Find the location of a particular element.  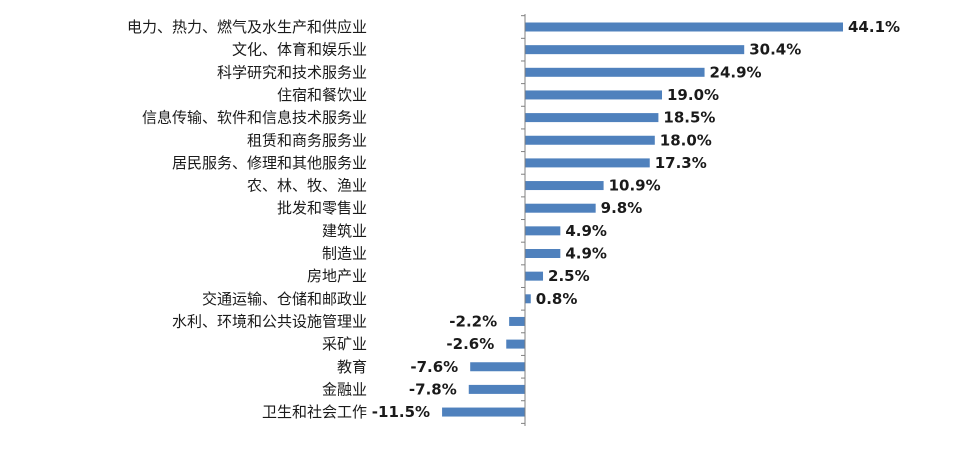

category-label: 金融业 is located at coordinates (344, 389).